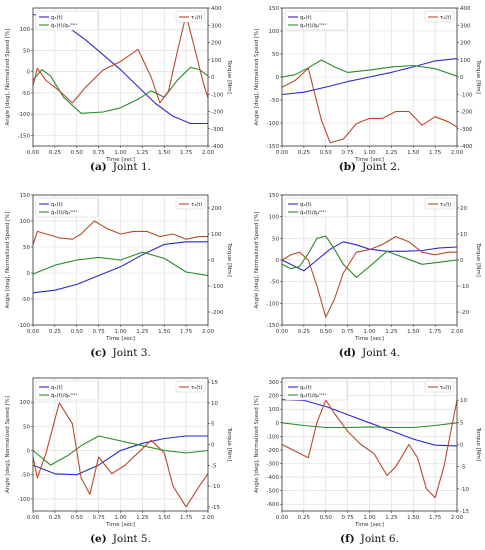 This screenshot has height=550, width=485. What do you see at coordinates (217, 147) in the screenshot?
I see `y2-tick-label: -400` at bounding box center [217, 147].